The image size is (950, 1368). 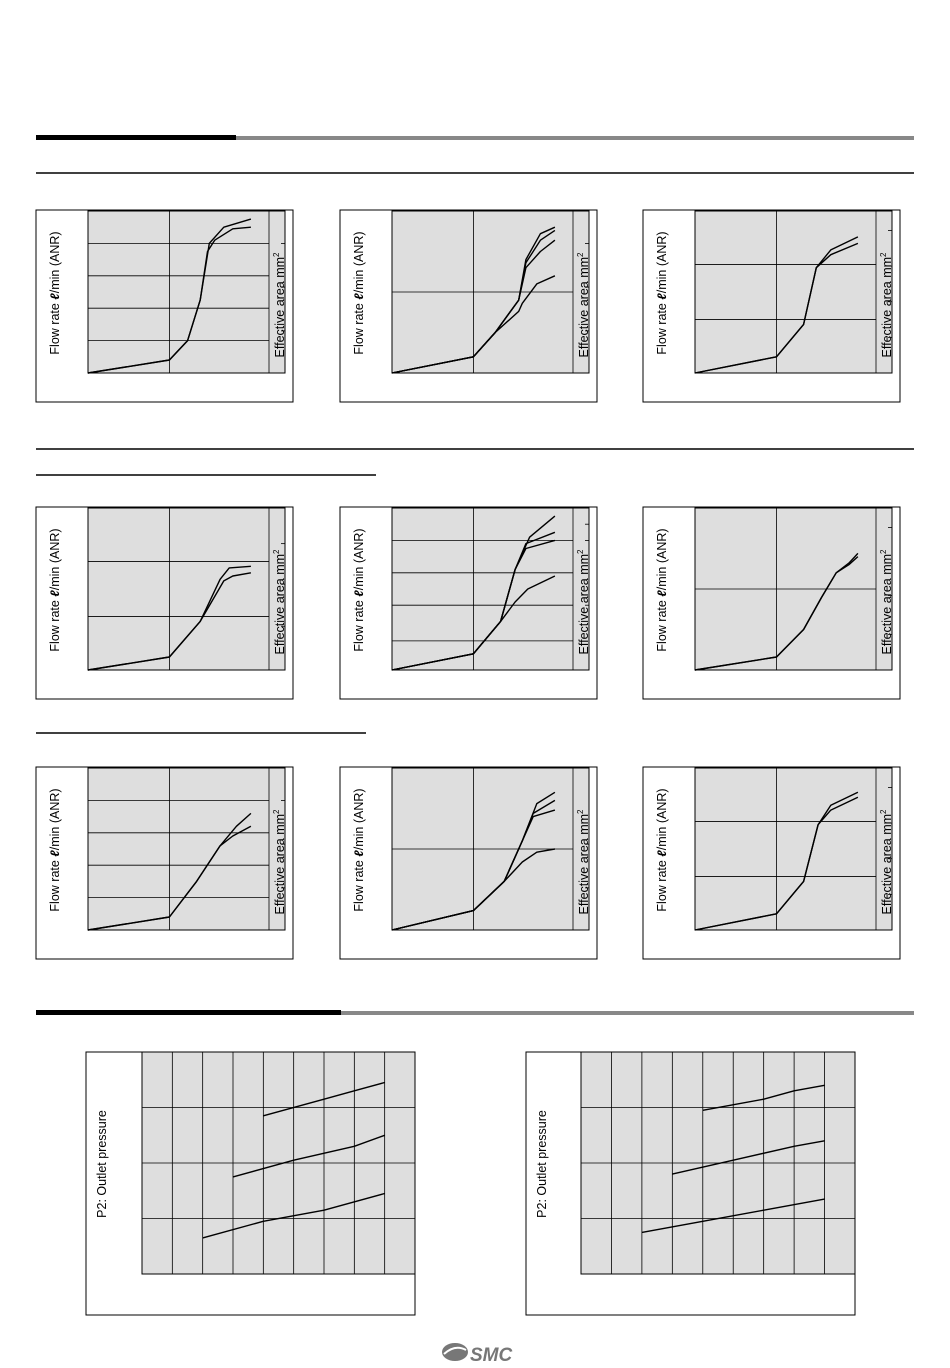 What do you see at coordinates (575, 138) in the screenshot?
I see `header-rule-light` at bounding box center [575, 138].